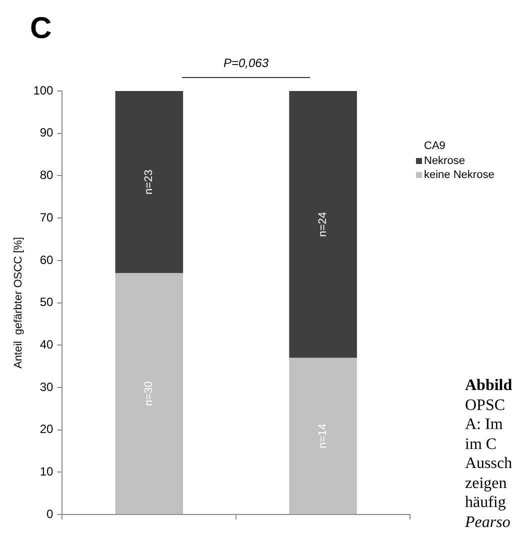 This screenshot has width=531, height=540. What do you see at coordinates (488, 522) in the screenshot?
I see `text: Pearso` at bounding box center [488, 522].